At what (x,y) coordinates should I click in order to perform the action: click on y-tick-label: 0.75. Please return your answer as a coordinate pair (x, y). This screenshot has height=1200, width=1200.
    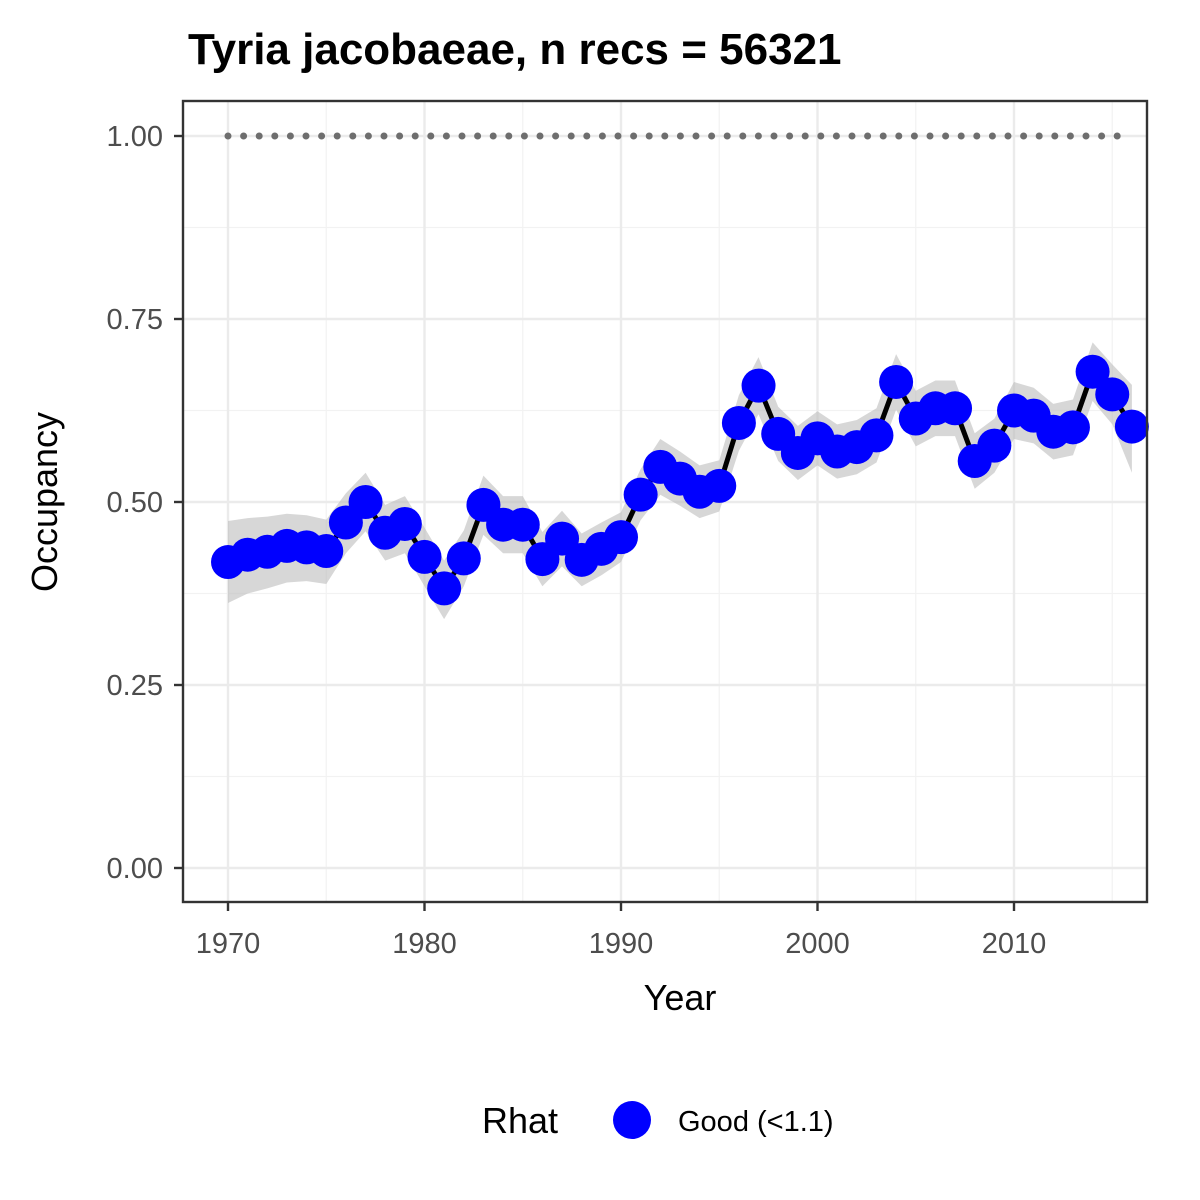
    Looking at the image, I should click on (135, 320).